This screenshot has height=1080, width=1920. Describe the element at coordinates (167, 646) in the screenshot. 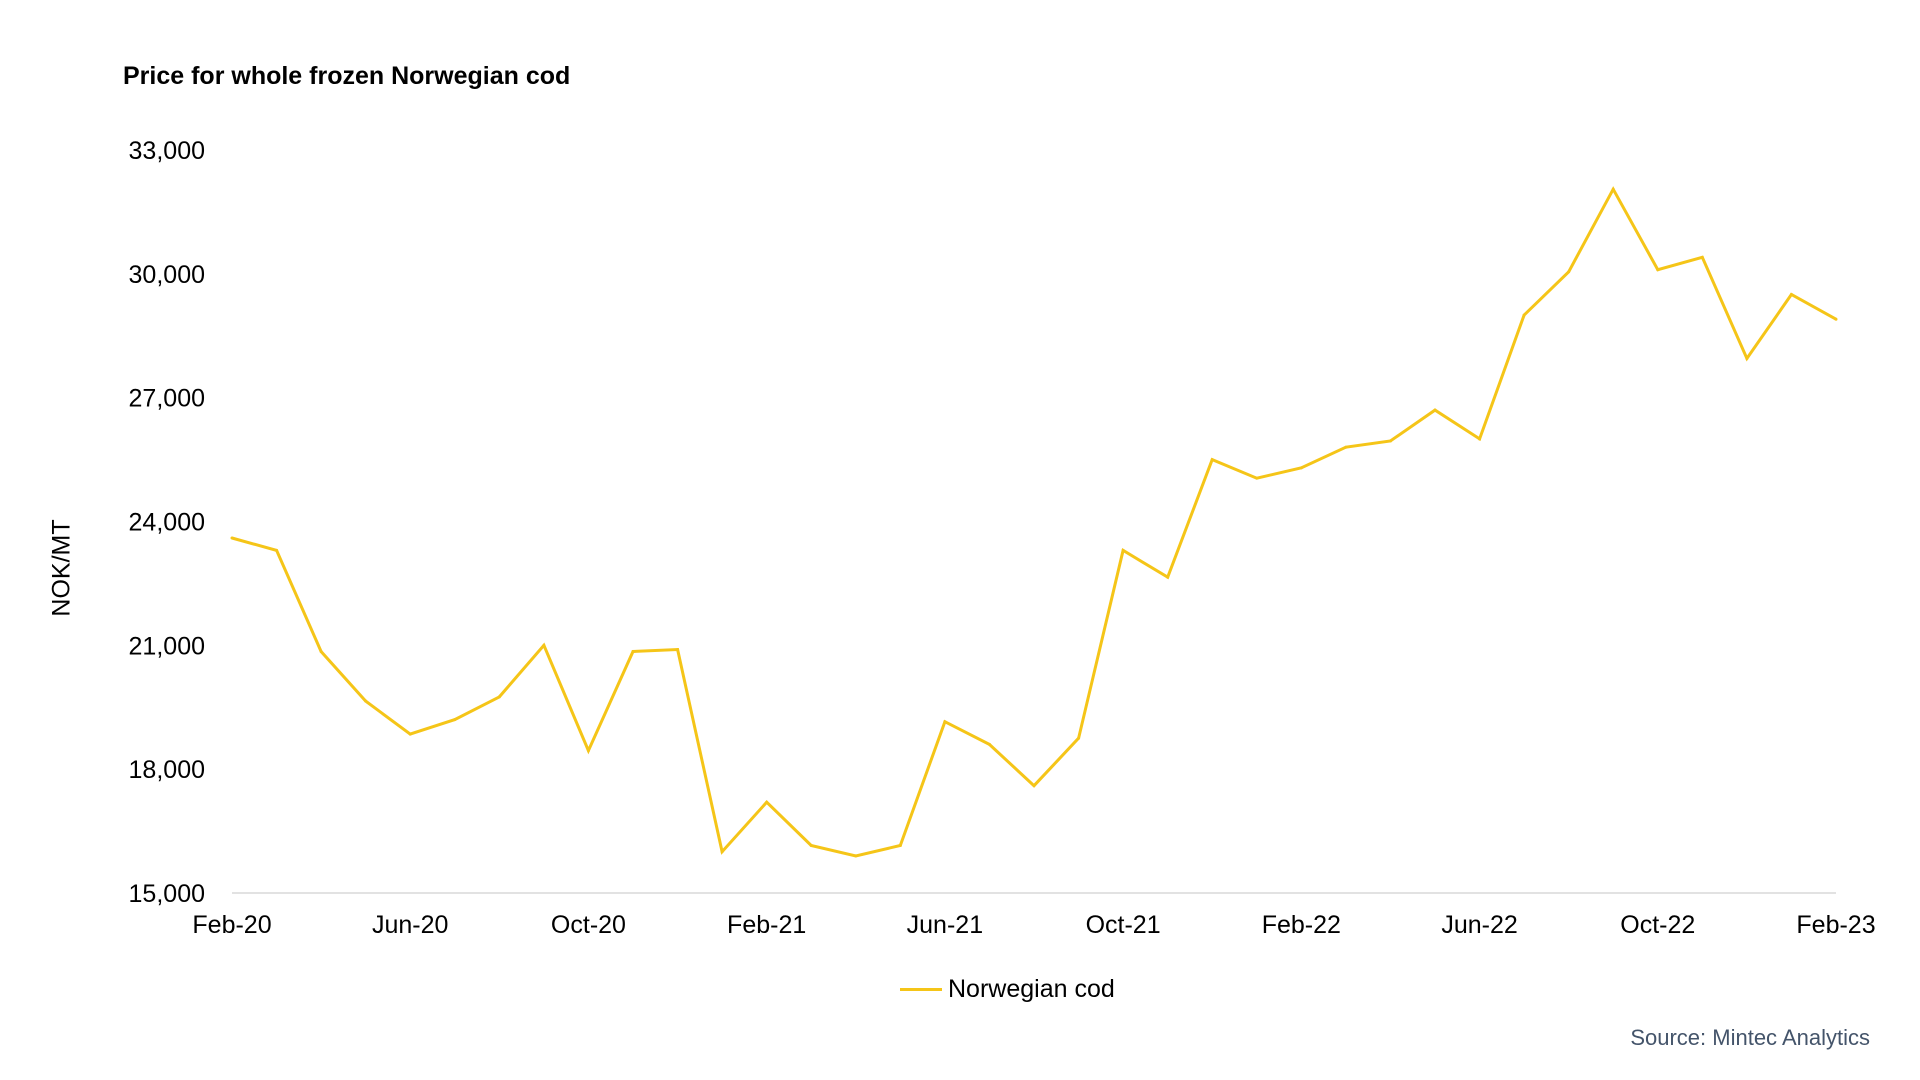

I see `y-tick-label: 21,000` at that location.